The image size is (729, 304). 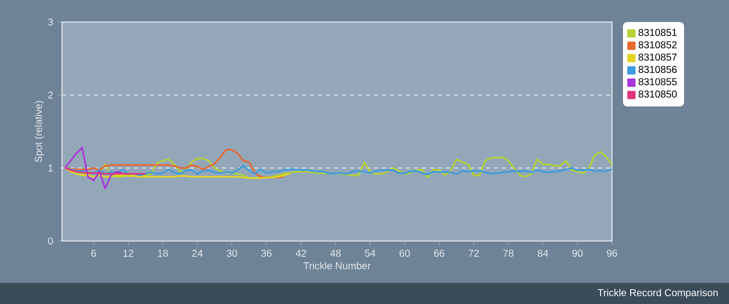 I want to click on x-tick-label: 12, so click(x=128, y=253).